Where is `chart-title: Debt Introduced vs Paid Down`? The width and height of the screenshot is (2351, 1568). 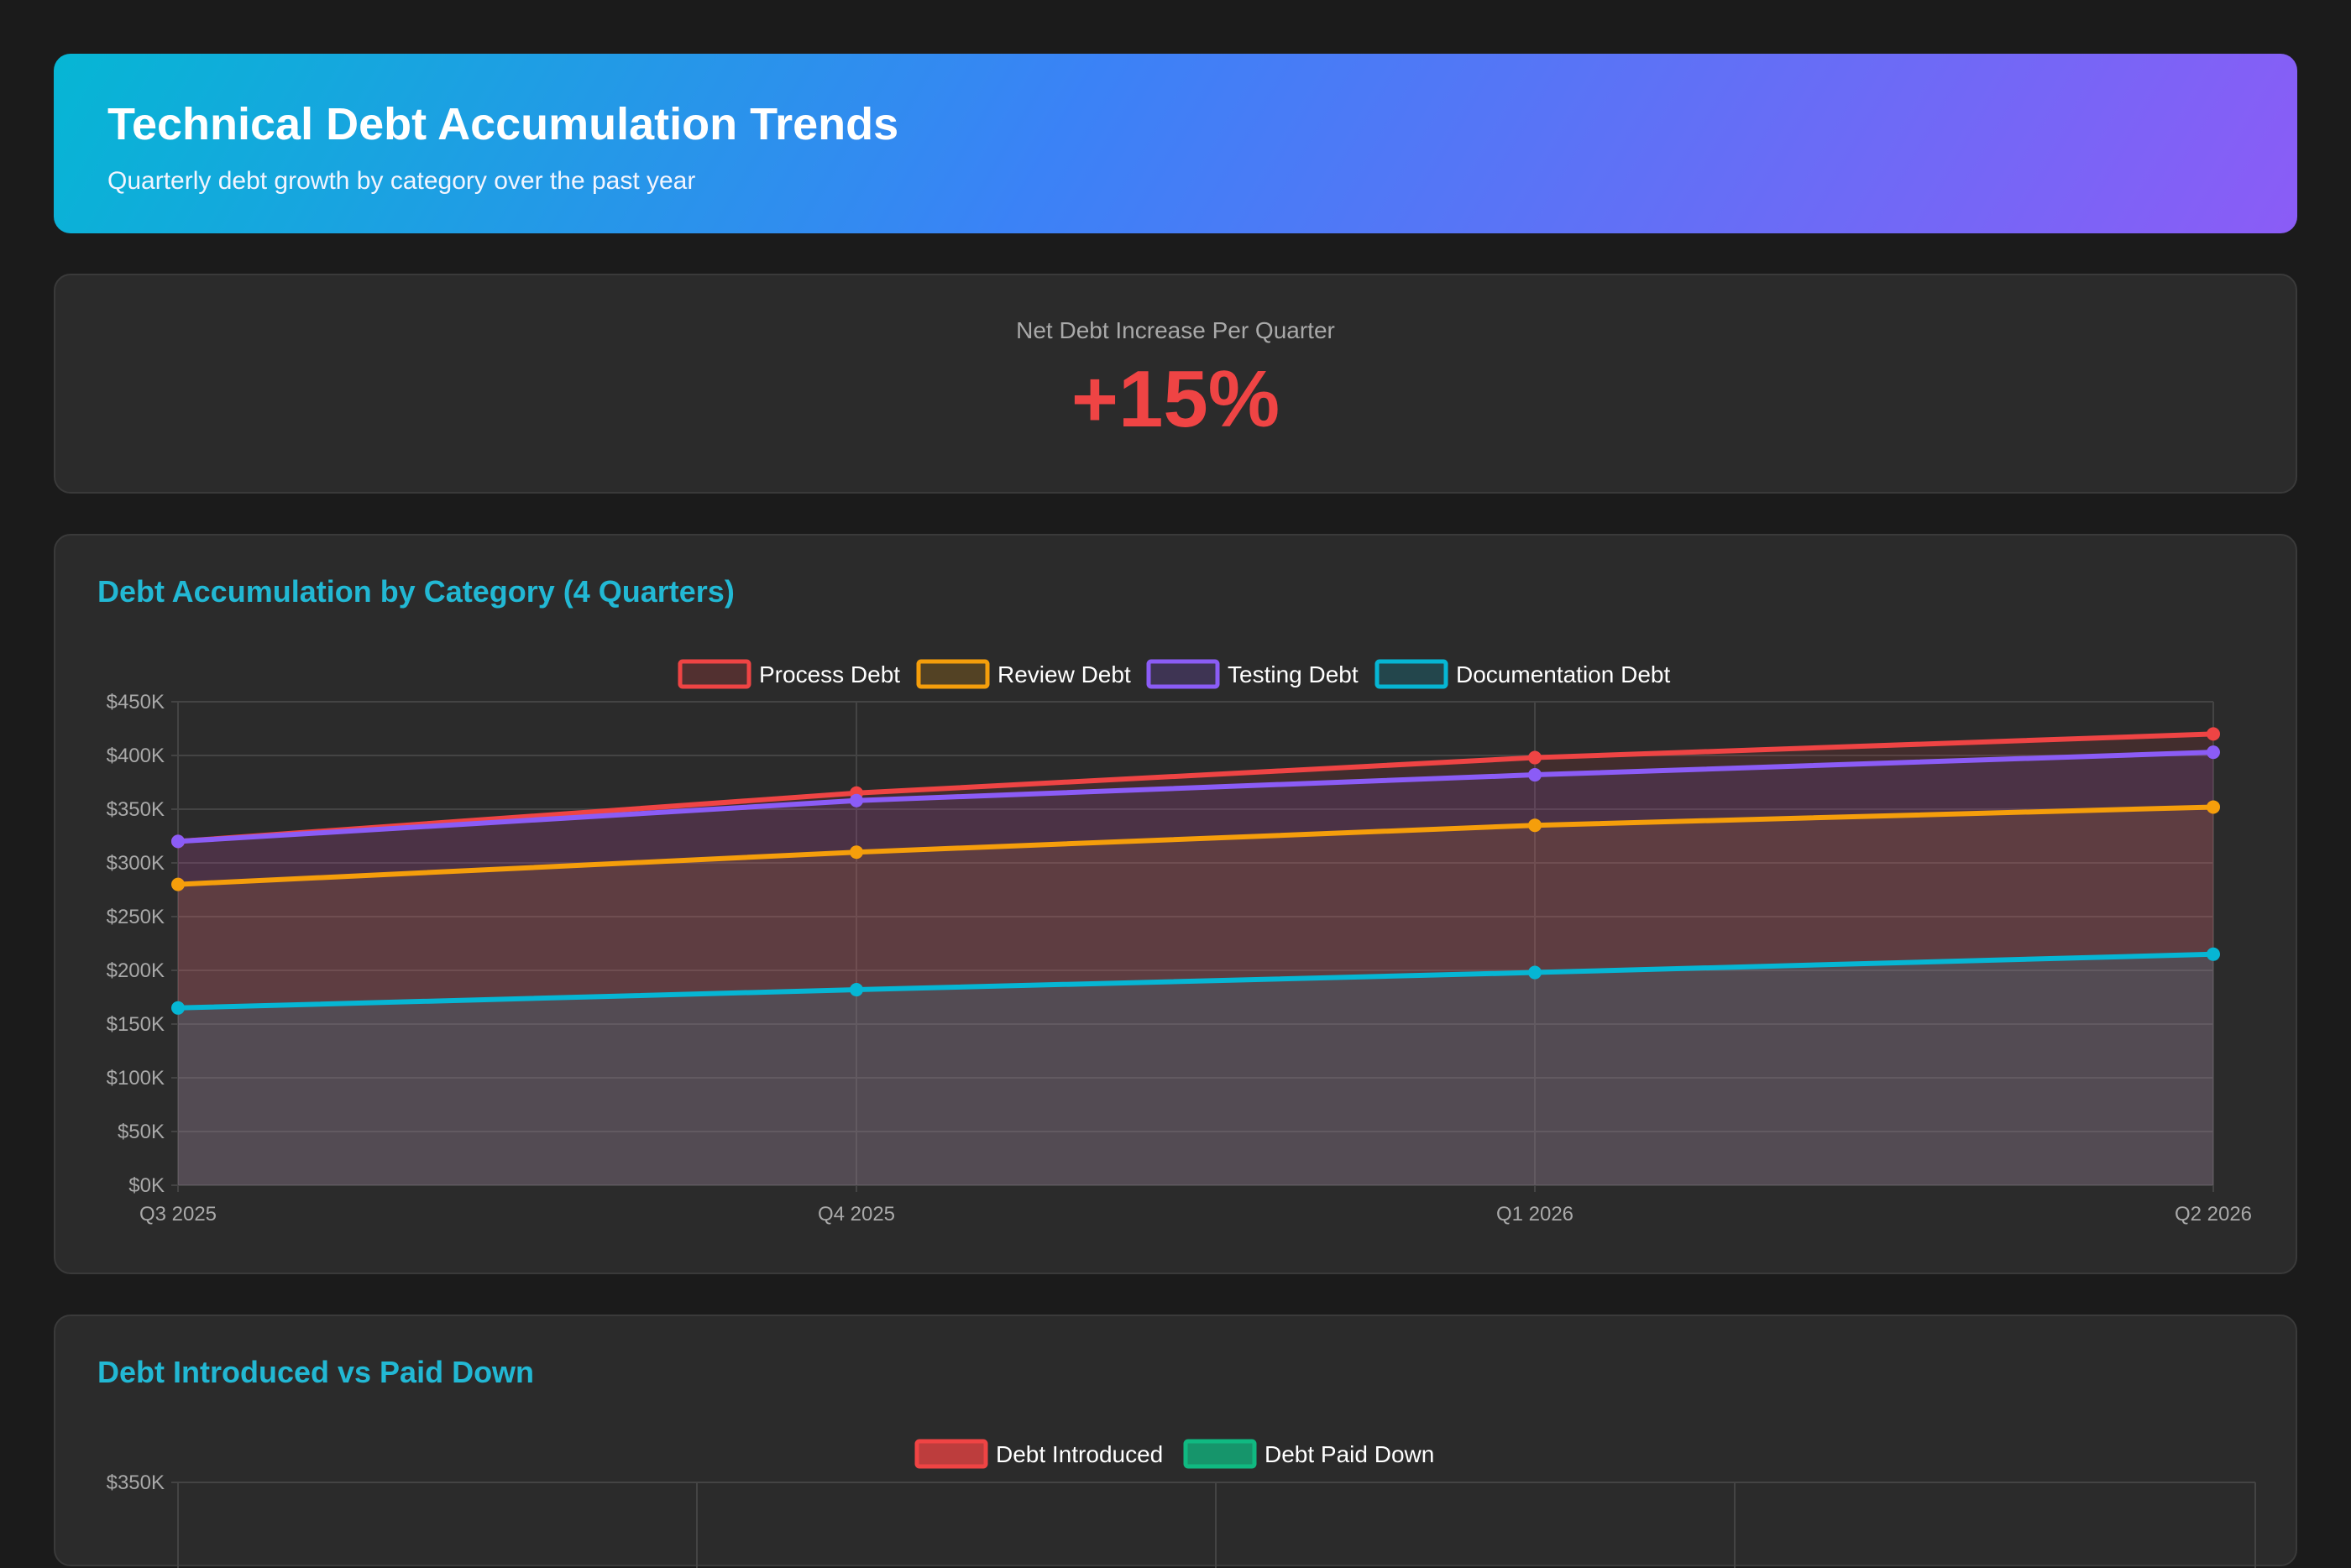 chart-title: Debt Introduced vs Paid Down is located at coordinates (316, 1372).